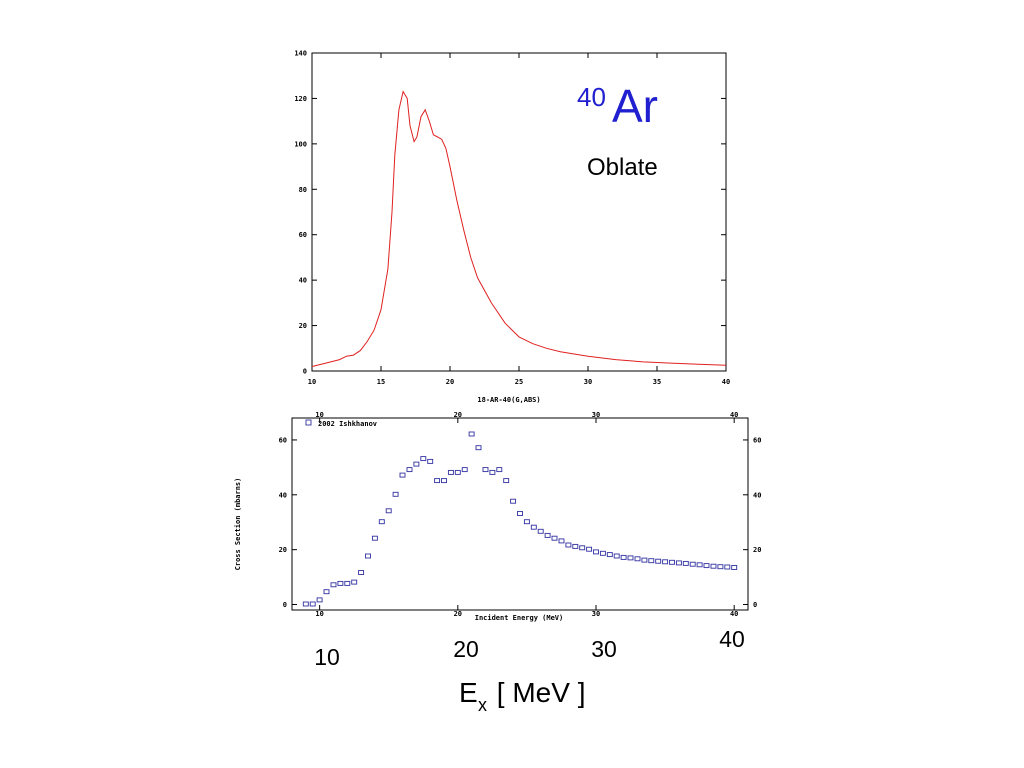 This screenshot has height=768, width=1024. What do you see at coordinates (482, 705) in the screenshot?
I see `slide-axis-label-sub: x` at bounding box center [482, 705].